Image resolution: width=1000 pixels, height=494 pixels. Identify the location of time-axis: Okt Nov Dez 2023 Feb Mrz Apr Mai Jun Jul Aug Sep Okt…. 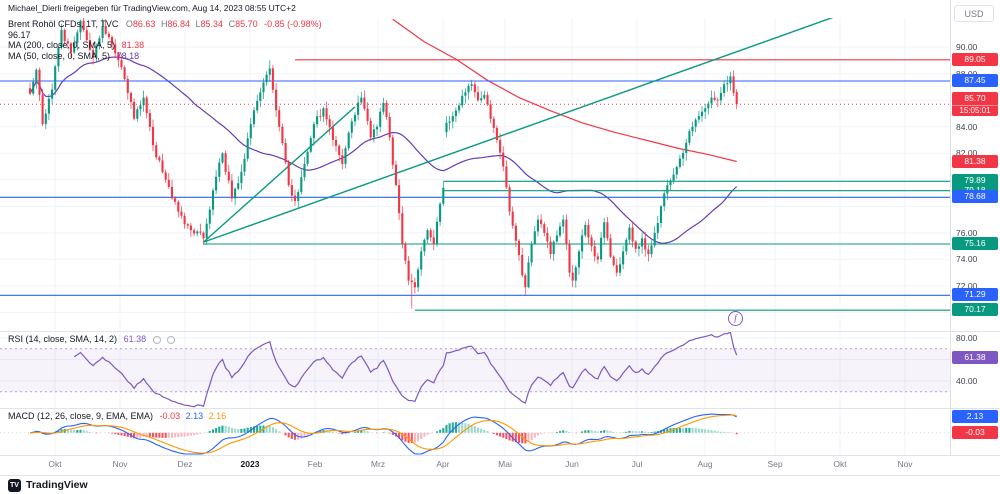
(500, 465).